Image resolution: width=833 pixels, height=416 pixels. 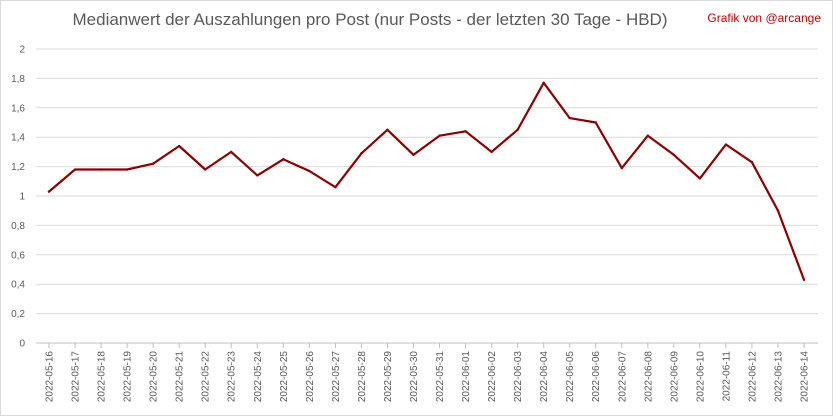 I want to click on x-tick-label: 2022-05-24, so click(x=258, y=377).